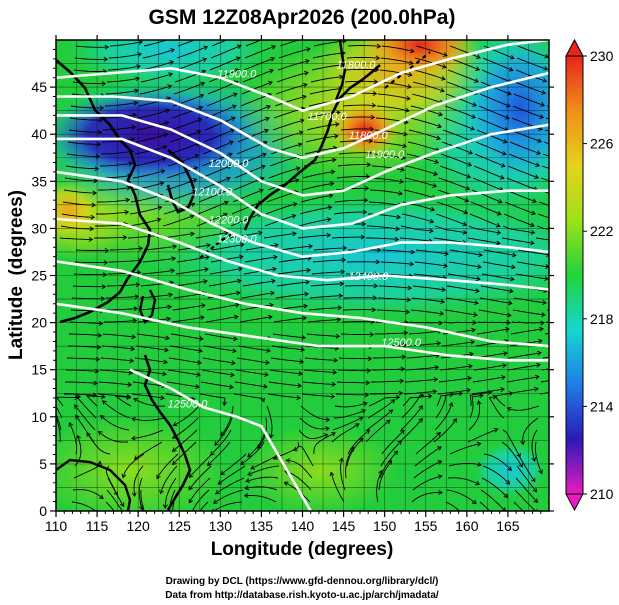 This screenshot has height=605, width=619. I want to click on x-tick-label: 155, so click(426, 526).